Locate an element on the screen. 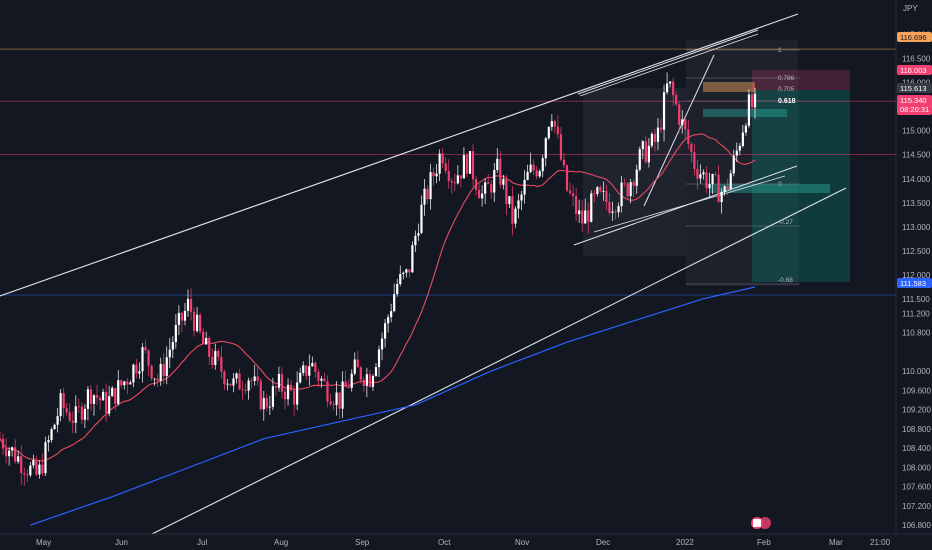 The image size is (932, 550). demand-zone-upper is located at coordinates (745, 113).